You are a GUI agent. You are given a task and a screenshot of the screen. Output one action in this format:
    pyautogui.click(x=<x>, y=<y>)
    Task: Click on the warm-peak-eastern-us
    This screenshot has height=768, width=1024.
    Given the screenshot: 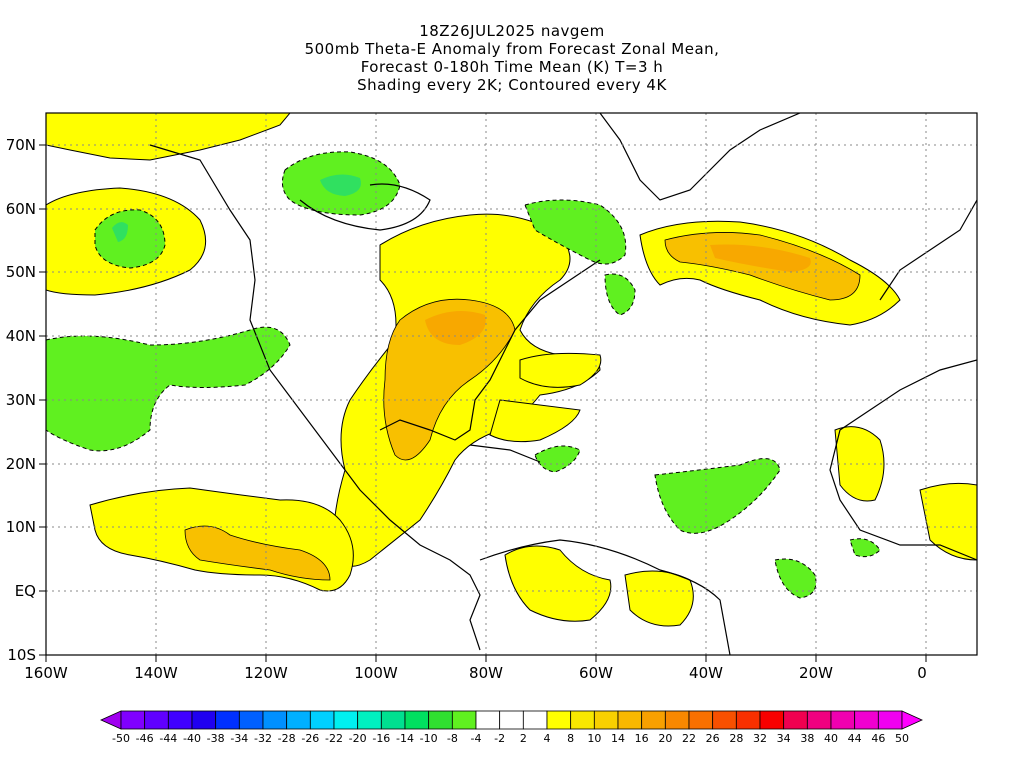 What is the action you would take?
    pyautogui.click(x=455, y=328)
    